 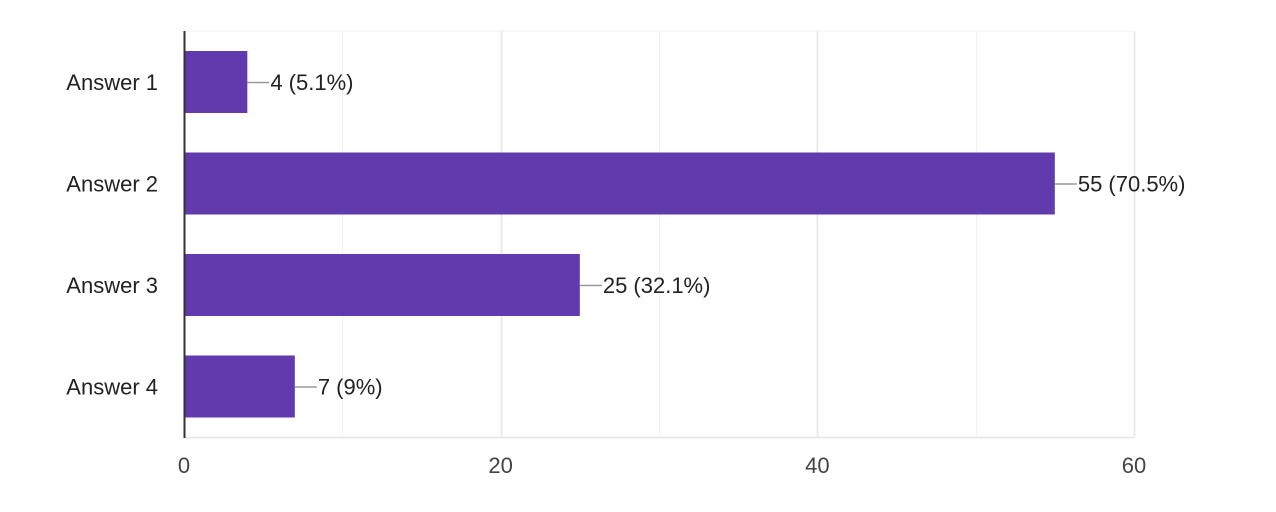 What do you see at coordinates (112, 82) in the screenshot?
I see `category-label-1: Answer 1` at bounding box center [112, 82].